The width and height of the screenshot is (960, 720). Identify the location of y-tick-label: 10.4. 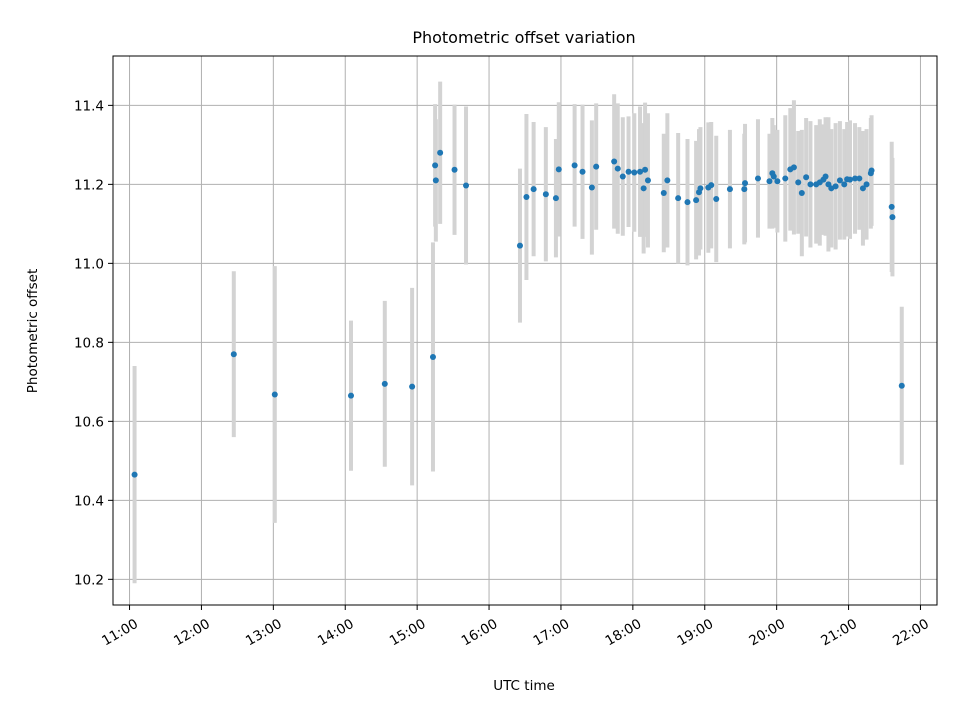
(89, 501).